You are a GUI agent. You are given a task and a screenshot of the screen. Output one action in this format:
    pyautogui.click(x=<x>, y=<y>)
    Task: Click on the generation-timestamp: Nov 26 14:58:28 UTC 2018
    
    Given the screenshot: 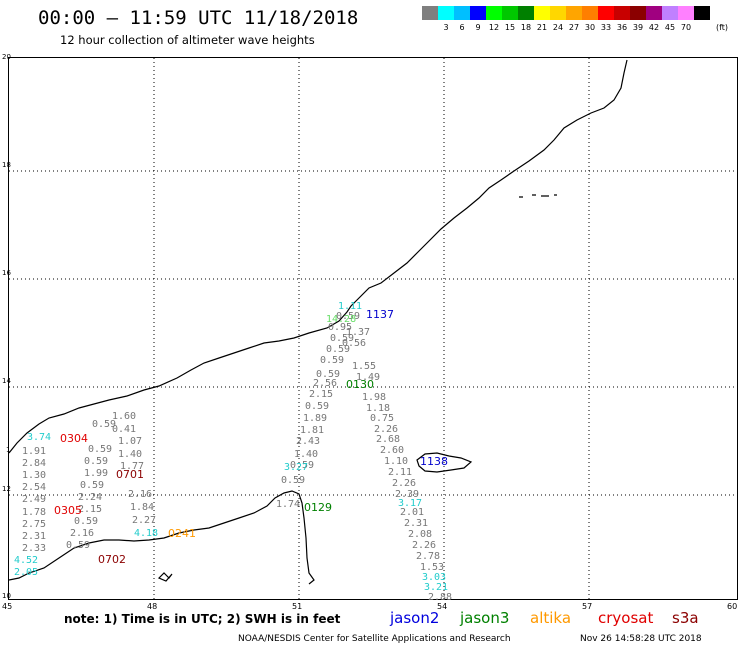 What is the action you would take?
    pyautogui.click(x=641, y=639)
    